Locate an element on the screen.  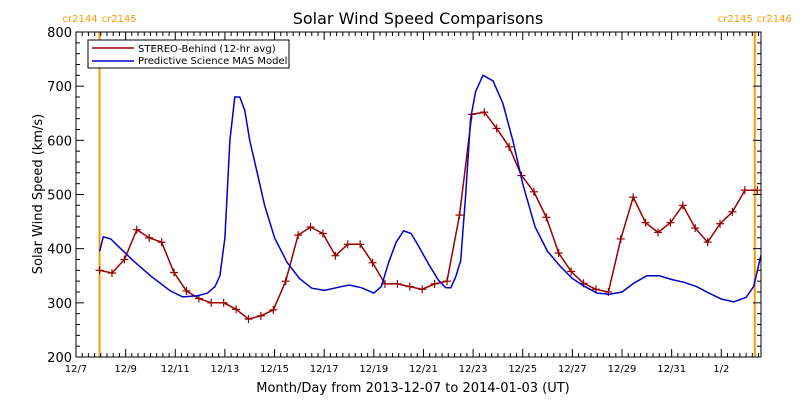
carrington-label-left: cr2144 is located at coordinates (80, 19).